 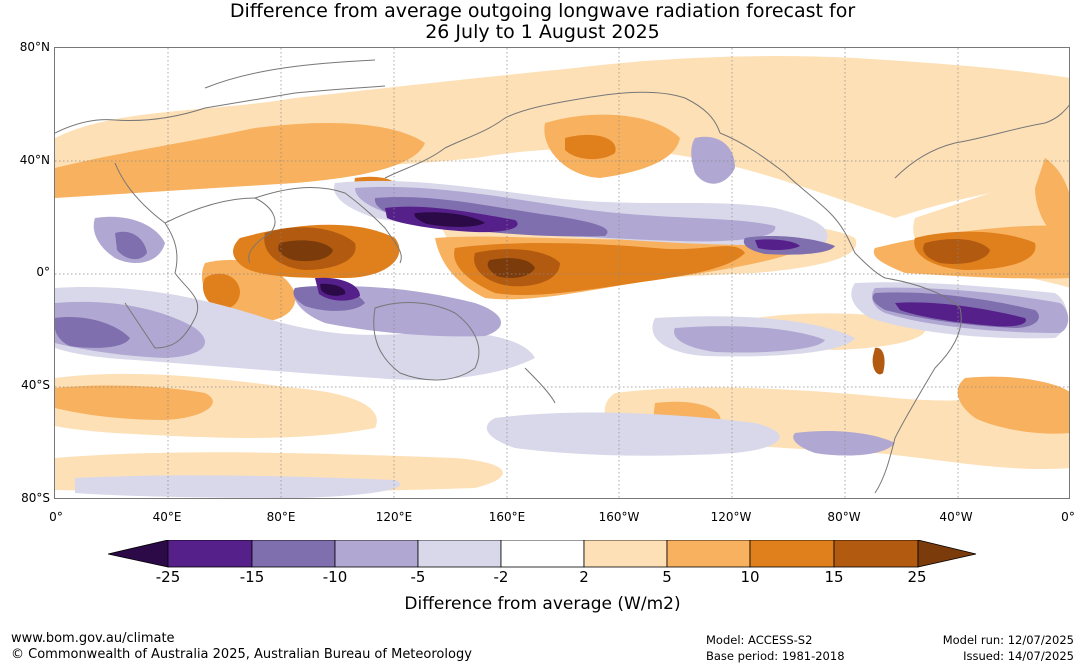 What do you see at coordinates (394, 517) in the screenshot?
I see `lon-label-120e: 120°E` at bounding box center [394, 517].